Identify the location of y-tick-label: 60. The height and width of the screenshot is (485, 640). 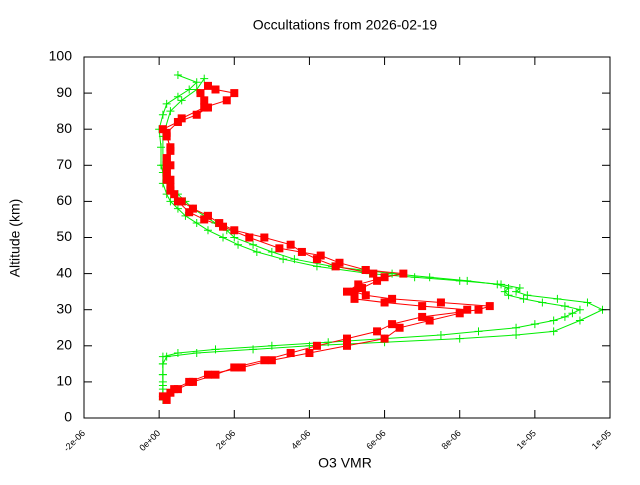
(64, 200).